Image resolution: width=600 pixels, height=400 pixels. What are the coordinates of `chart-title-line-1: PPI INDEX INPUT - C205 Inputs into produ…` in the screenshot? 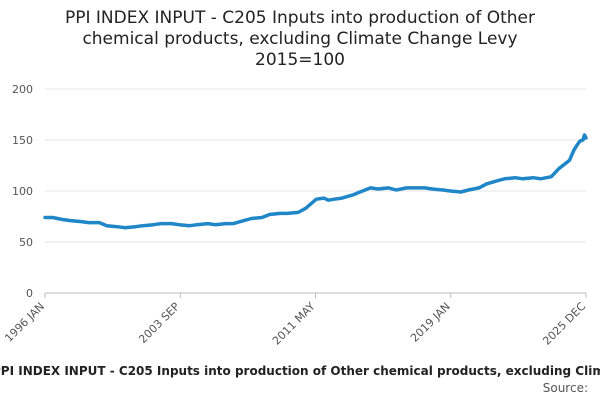 It's located at (300, 18).